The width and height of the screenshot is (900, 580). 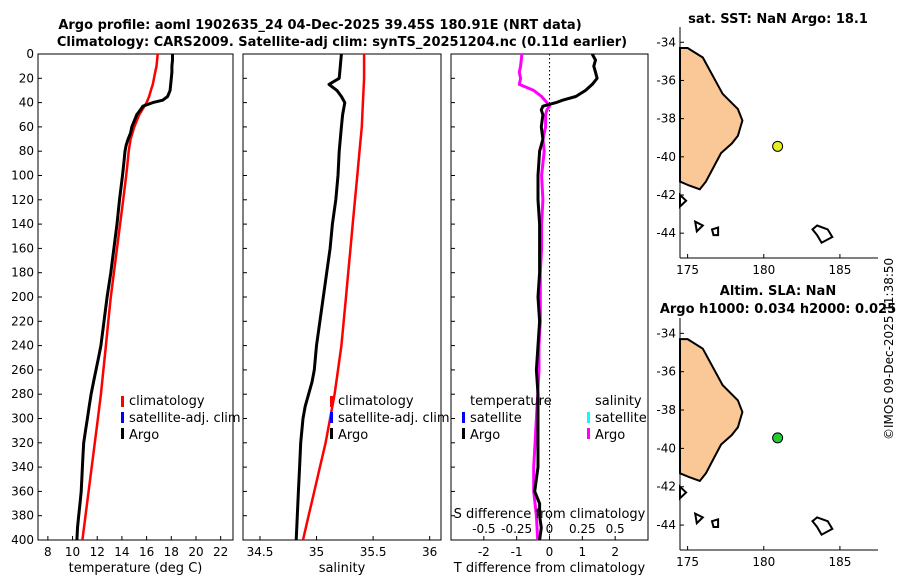 I want to click on temperature-legend: climatology satellite-adj. clim Argo, so click(x=181, y=418).